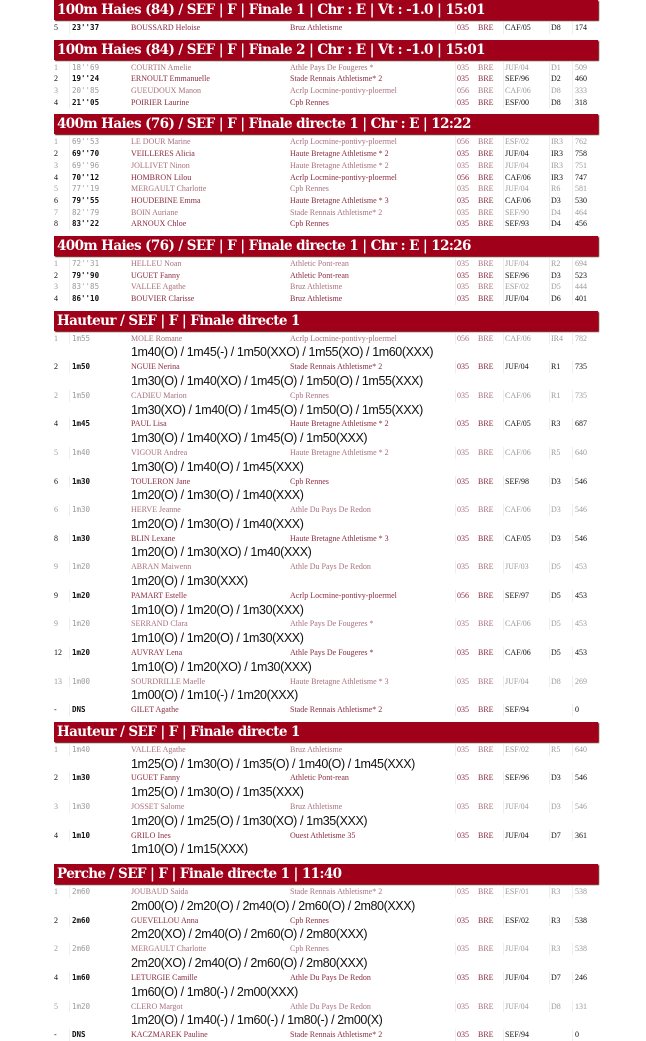 The image size is (646, 1041). What do you see at coordinates (556, 142) in the screenshot?
I see `level-cell: IR3` at bounding box center [556, 142].